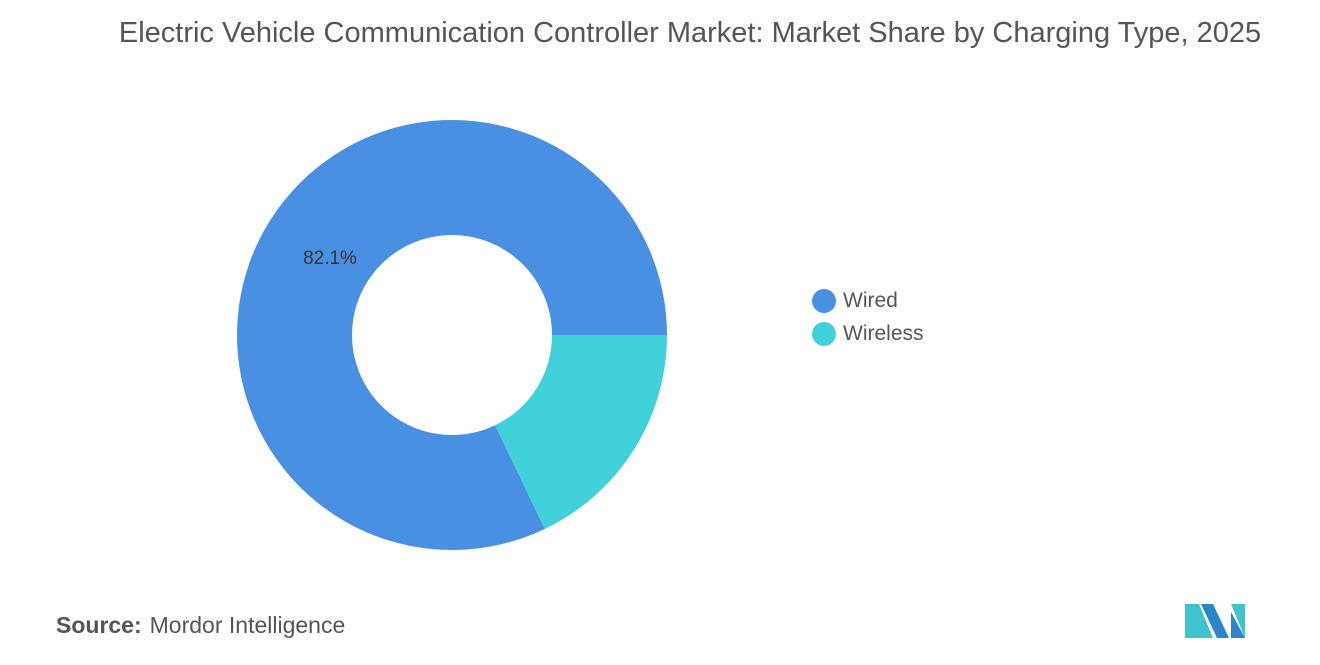 The width and height of the screenshot is (1320, 665). Describe the element at coordinates (883, 333) in the screenshot. I see `legend-label: Wireless` at that location.